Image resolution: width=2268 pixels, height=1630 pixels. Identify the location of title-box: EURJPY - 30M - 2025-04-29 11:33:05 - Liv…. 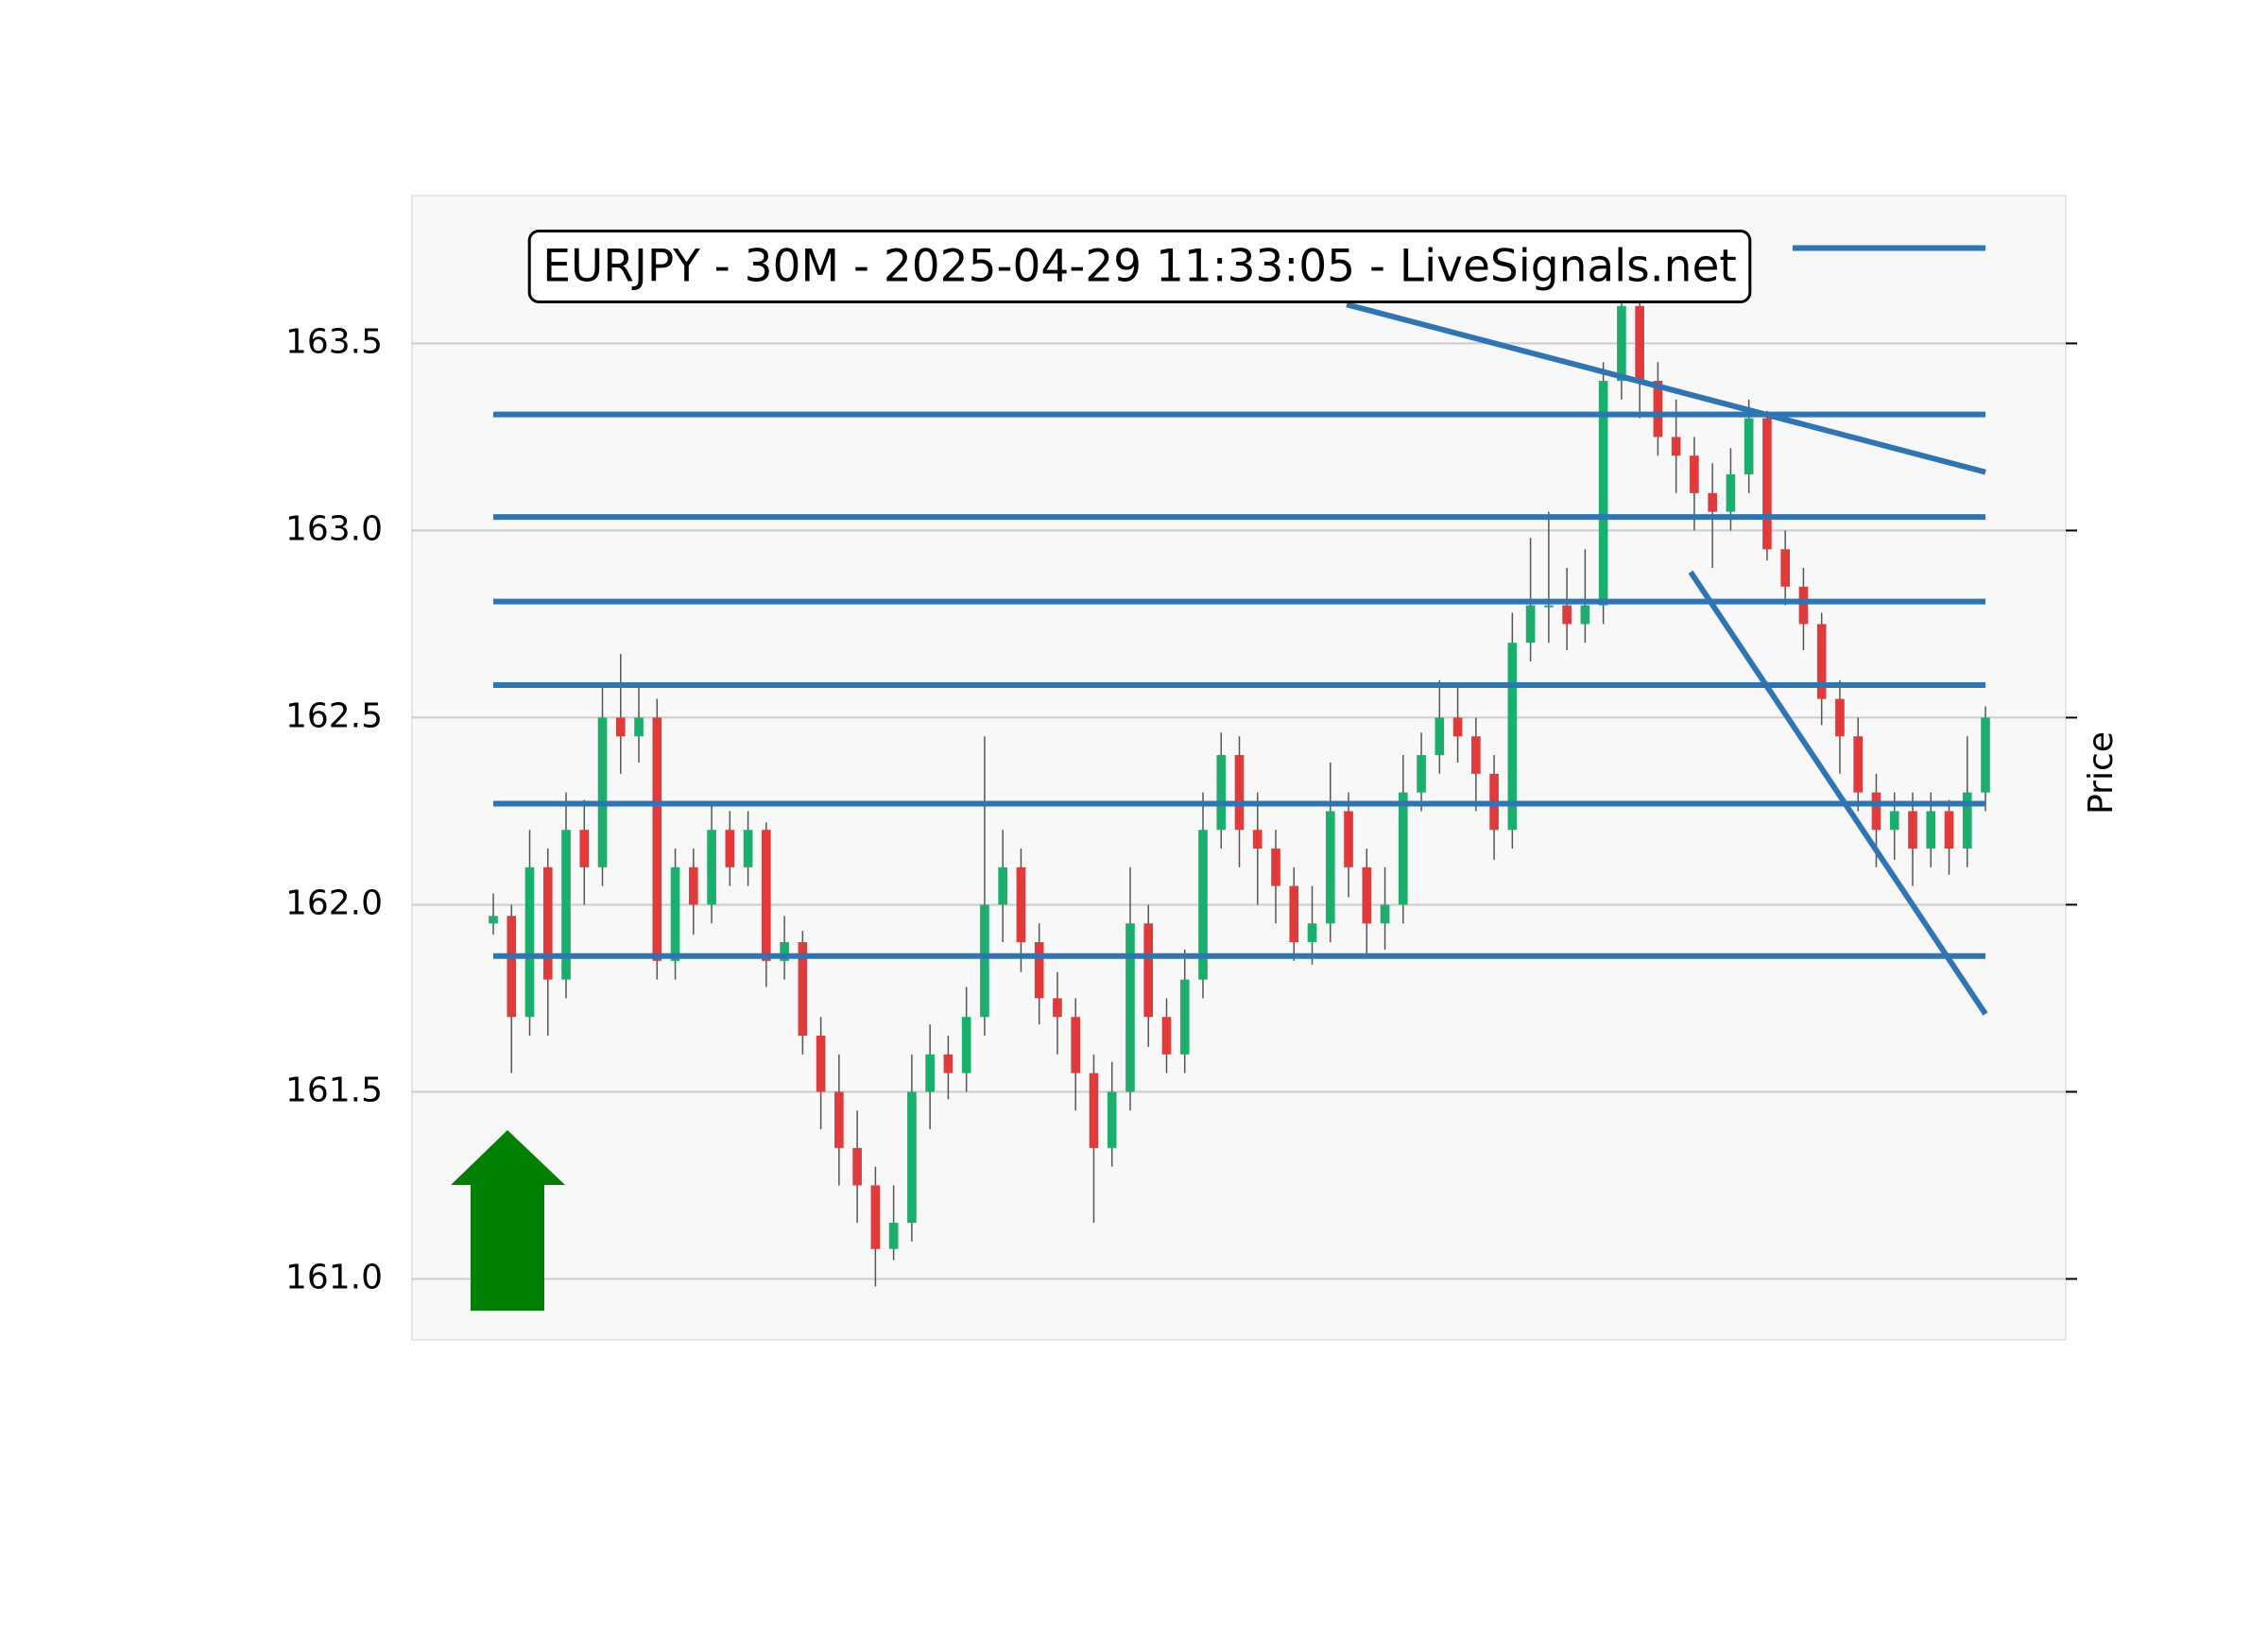
(1139, 266).